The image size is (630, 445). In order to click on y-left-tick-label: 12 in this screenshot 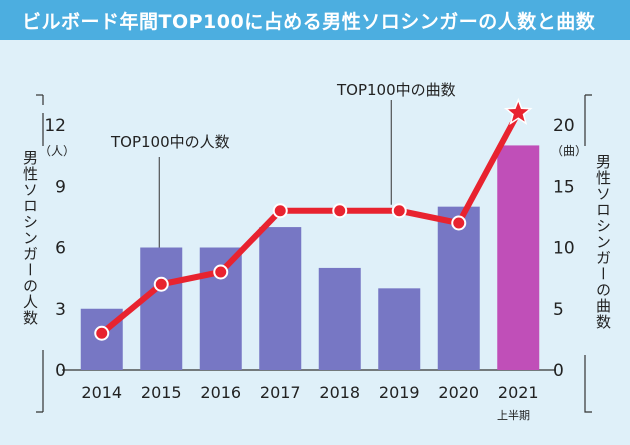, I will do `click(55, 126)`.